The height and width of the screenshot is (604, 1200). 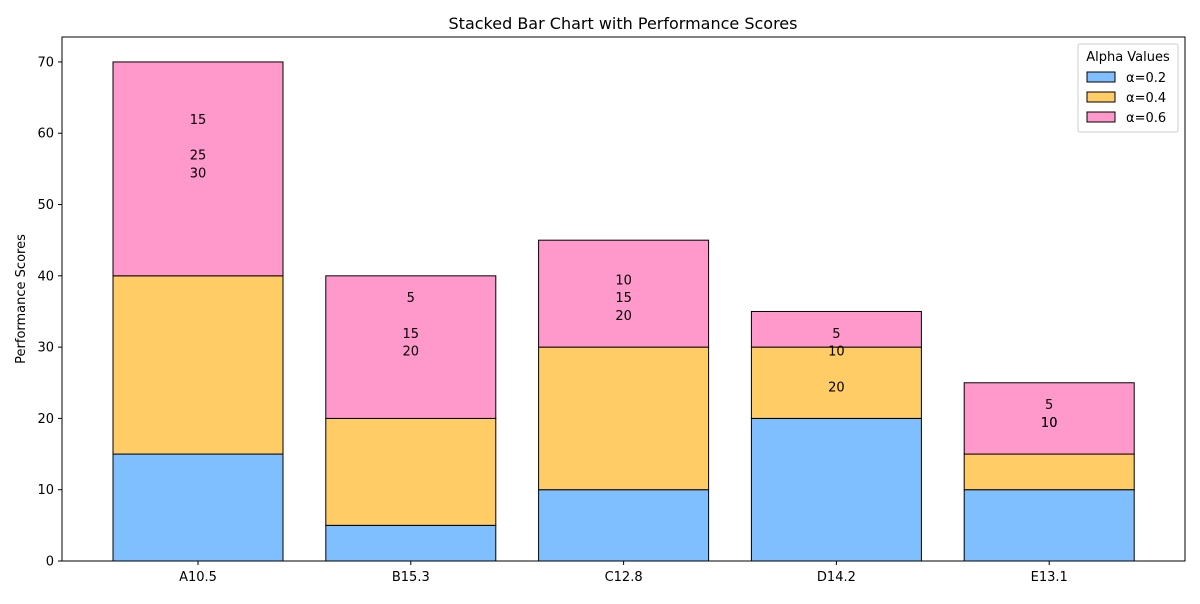 I want to click on bar-label-C12.8-3: 20, so click(x=623, y=316).